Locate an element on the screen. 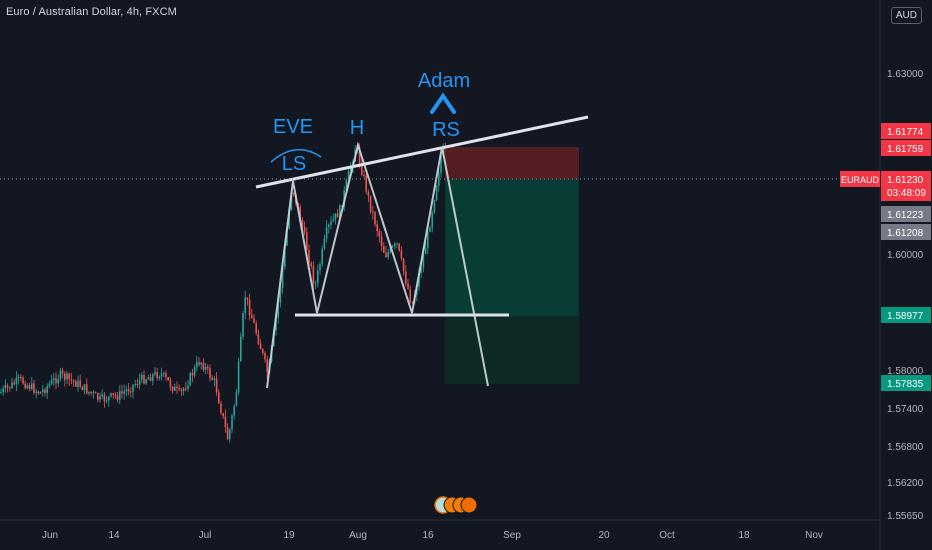 This screenshot has height=550, width=932. time-tick-label: Nov is located at coordinates (814, 535).